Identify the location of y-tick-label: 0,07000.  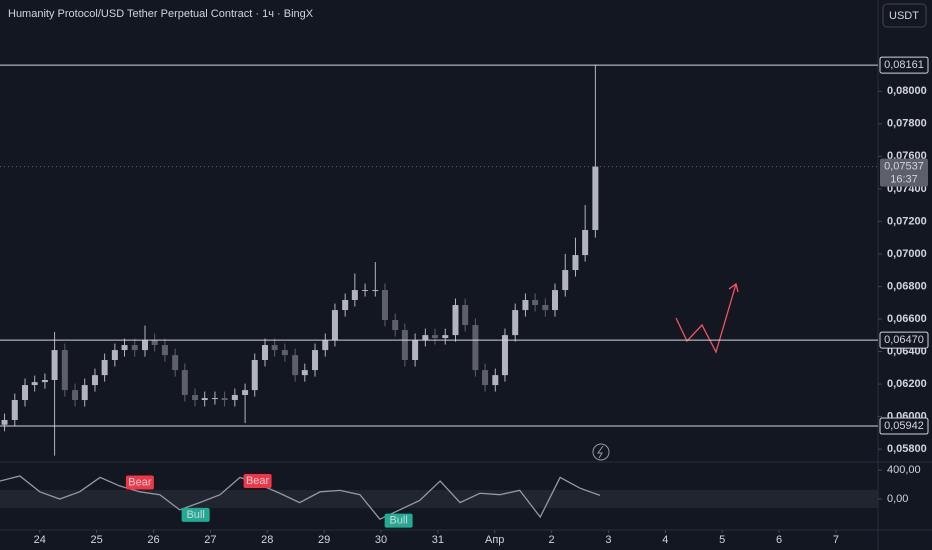
(907, 254).